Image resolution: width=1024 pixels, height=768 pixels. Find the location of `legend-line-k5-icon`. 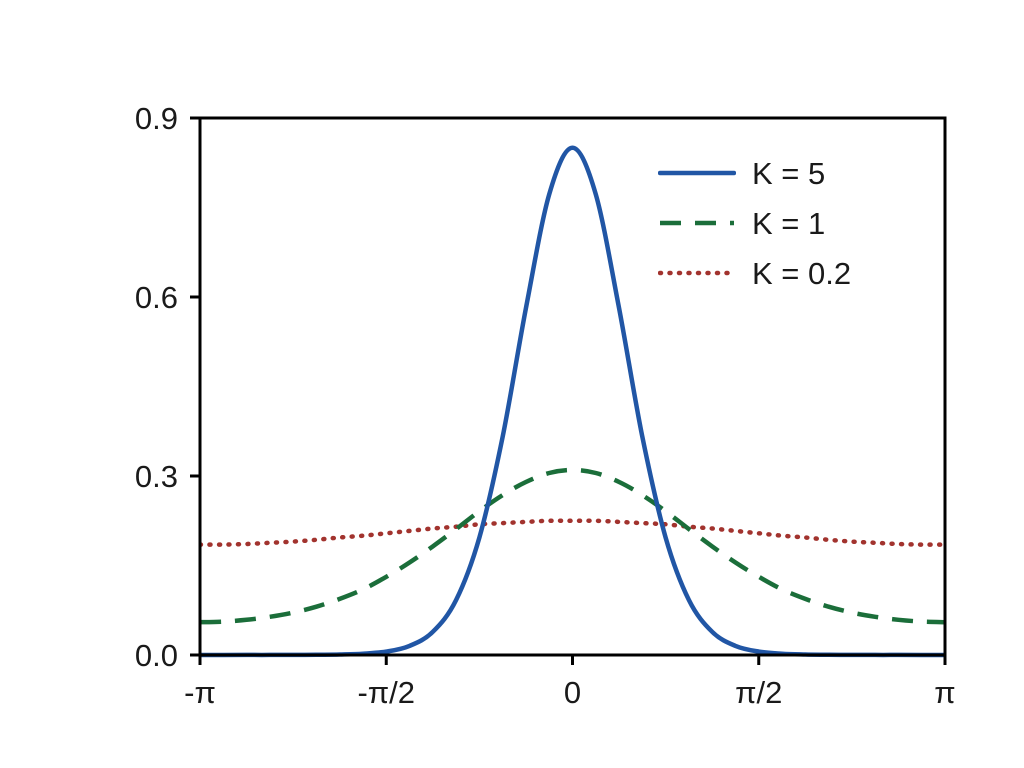

legend-line-k5-icon is located at coordinates (697, 173).